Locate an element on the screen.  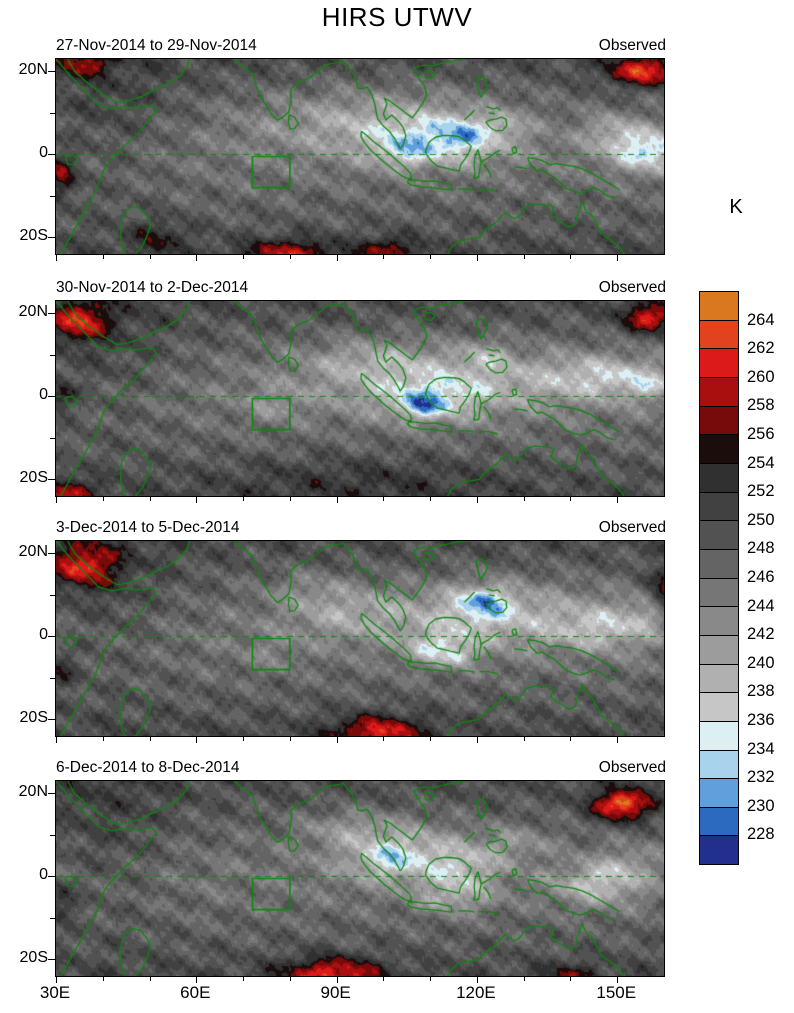
colorbar-unit-label: K is located at coordinates (736, 207).